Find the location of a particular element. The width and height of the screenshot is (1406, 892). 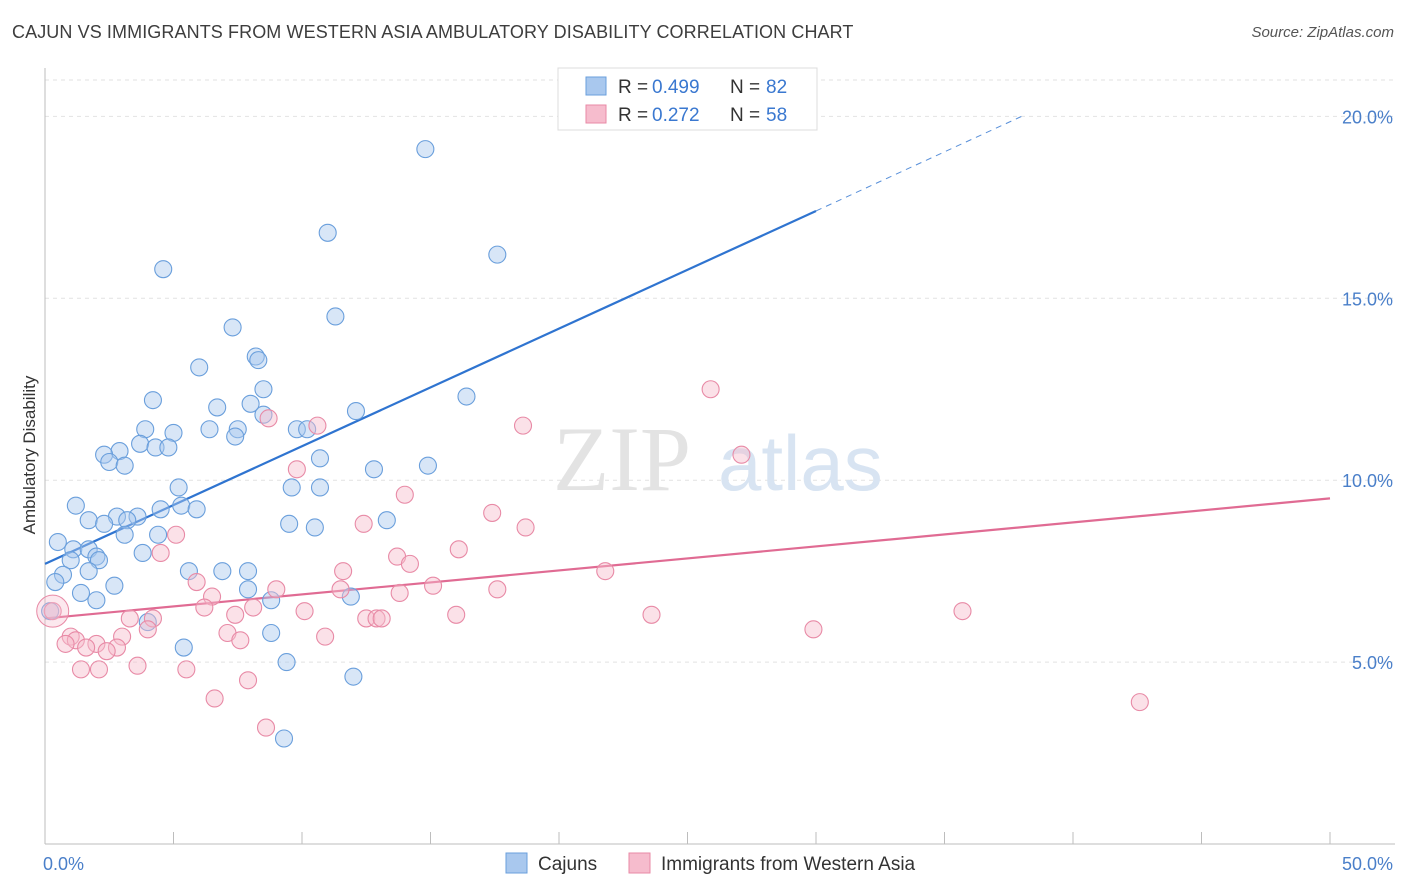

legend-n-value: 58 is located at coordinates (776, 115).